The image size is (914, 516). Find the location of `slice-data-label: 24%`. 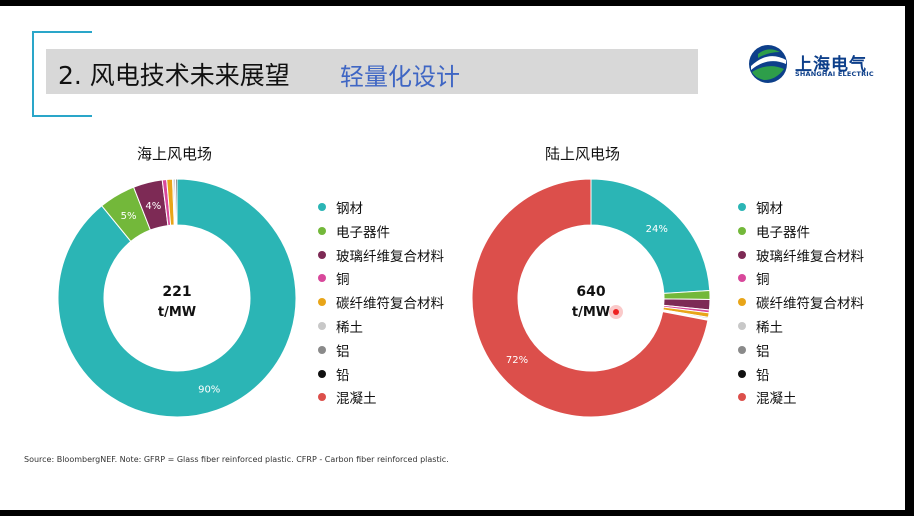

slice-data-label: 24% is located at coordinates (657, 229).